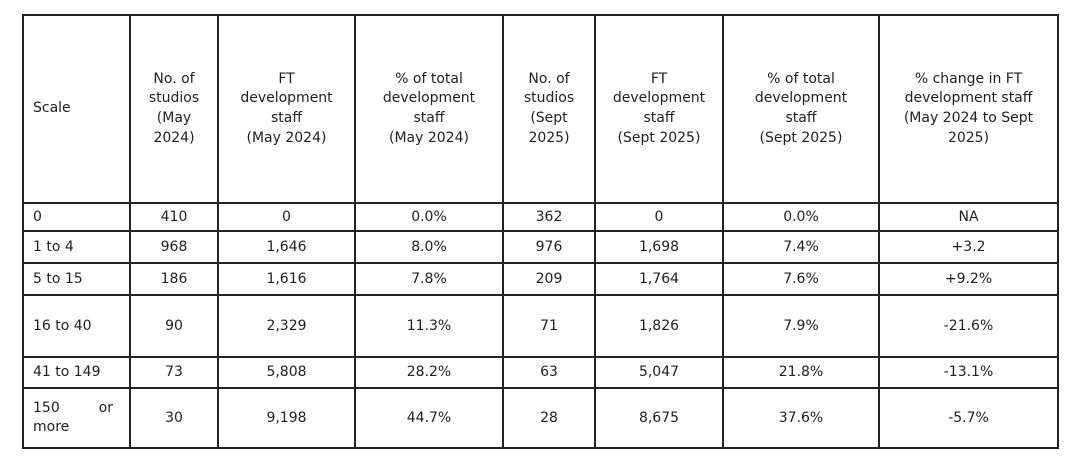  What do you see at coordinates (659, 418) in the screenshot?
I see `cell-ft-staff-sept: 8,675` at bounding box center [659, 418].